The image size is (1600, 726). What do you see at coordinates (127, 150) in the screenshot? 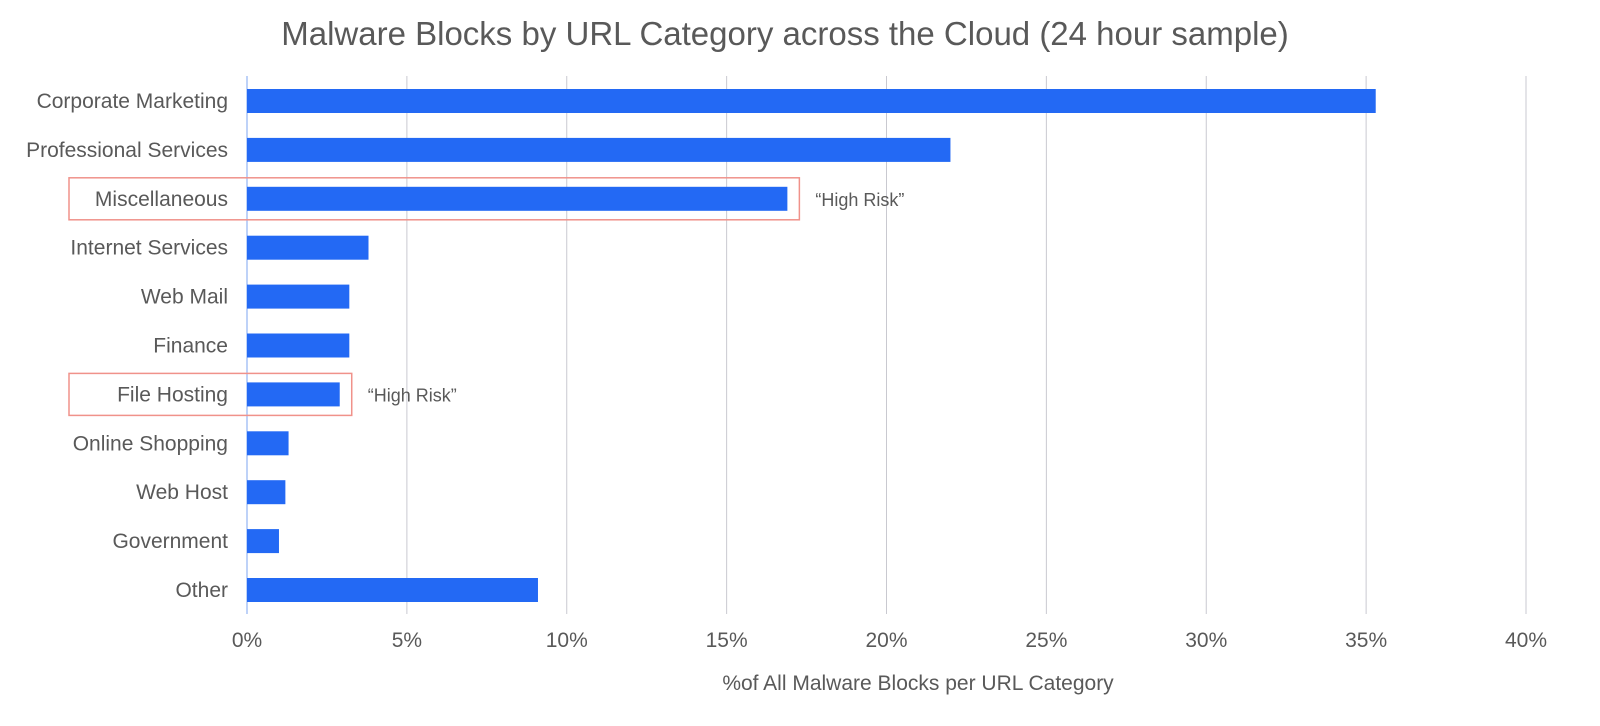
I see `category-label: Professional Services` at bounding box center [127, 150].